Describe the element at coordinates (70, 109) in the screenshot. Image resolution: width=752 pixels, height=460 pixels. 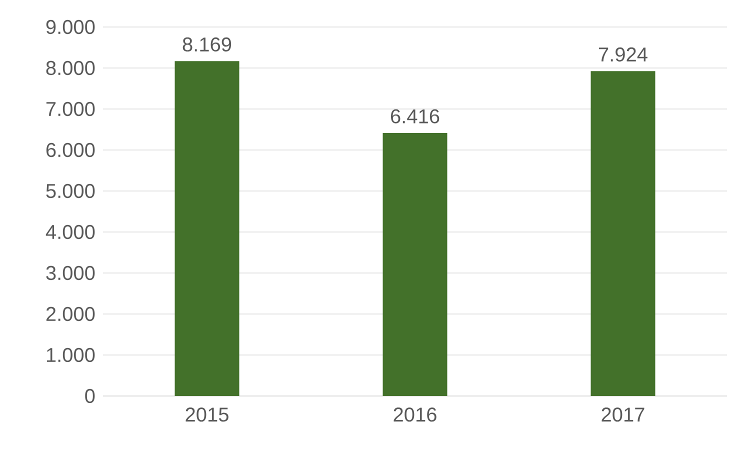
I see `y-tick-label: 7.000` at that location.